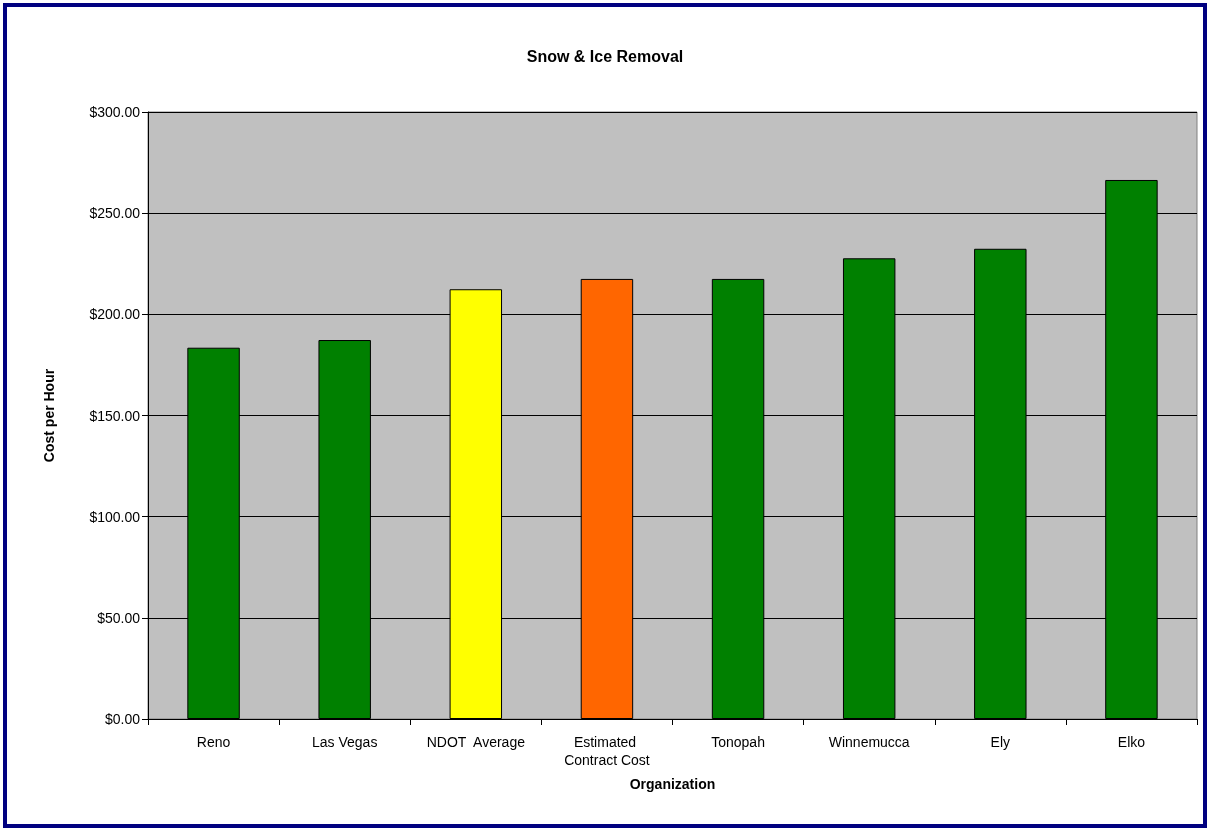 The width and height of the screenshot is (1216, 837). I want to click on chart-title: Snow & Ice Removal, so click(605, 56).